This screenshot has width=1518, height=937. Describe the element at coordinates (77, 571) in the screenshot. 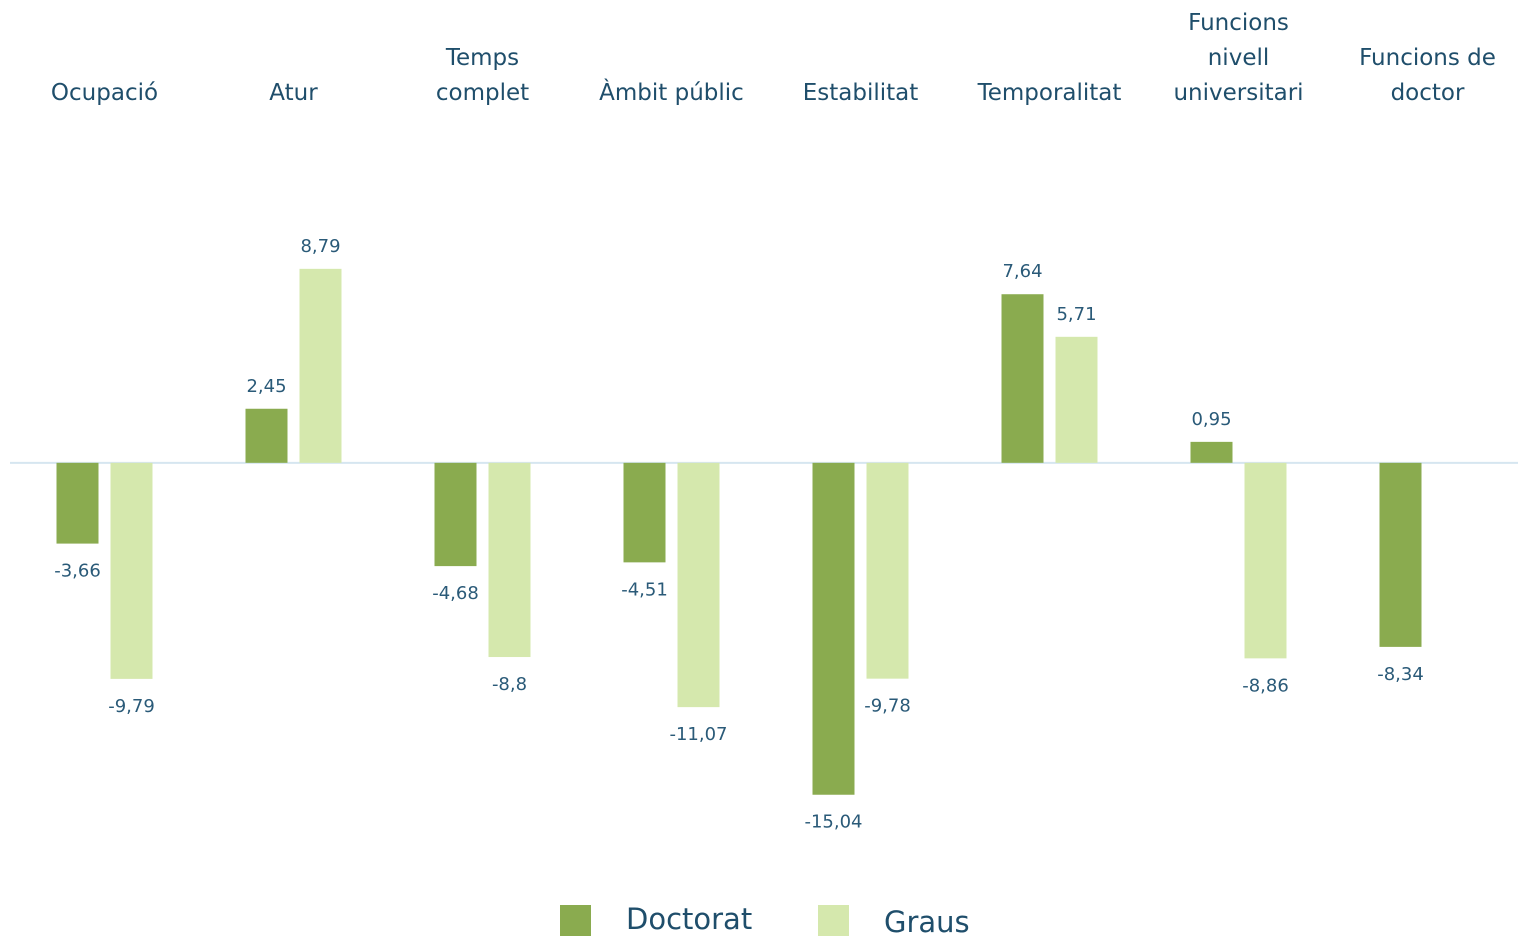

I see `value-label: -3,66` at that location.